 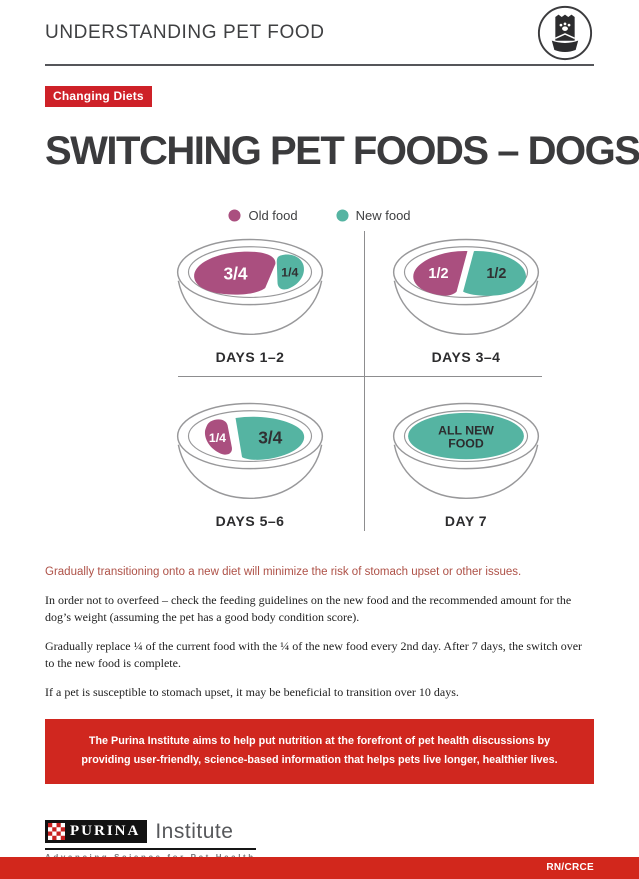 I want to click on bowl-icon: 1/2 1/2, so click(x=466, y=287).